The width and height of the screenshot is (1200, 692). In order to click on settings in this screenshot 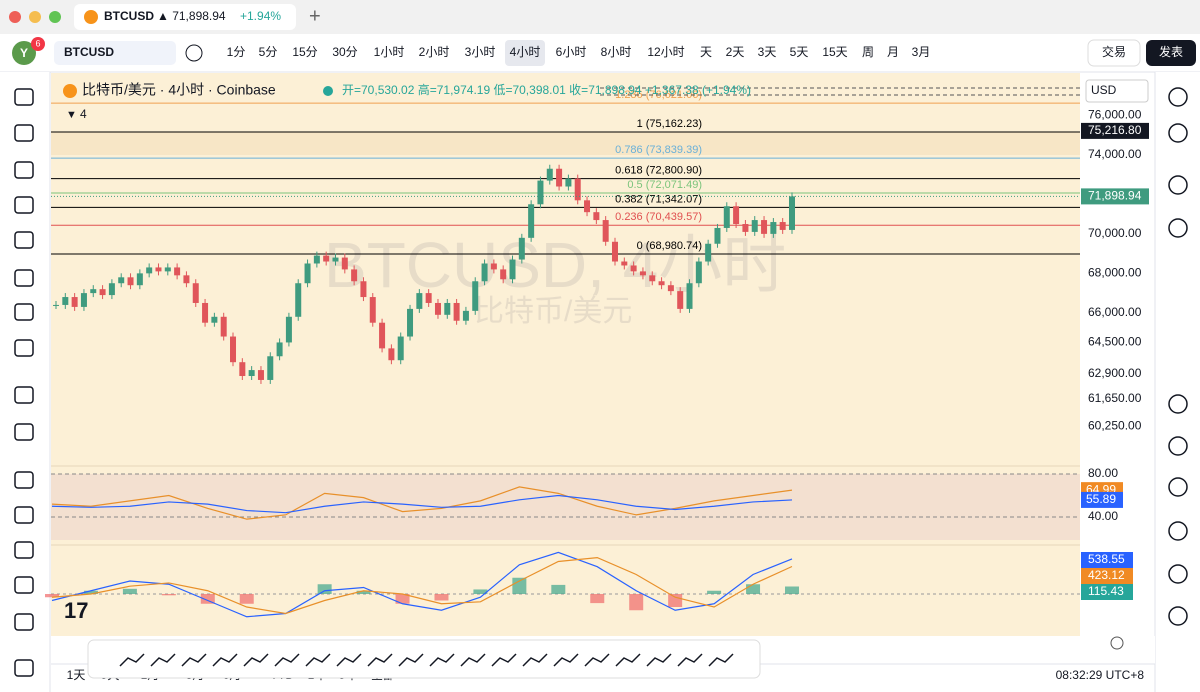, I will do `click(1117, 643)`.